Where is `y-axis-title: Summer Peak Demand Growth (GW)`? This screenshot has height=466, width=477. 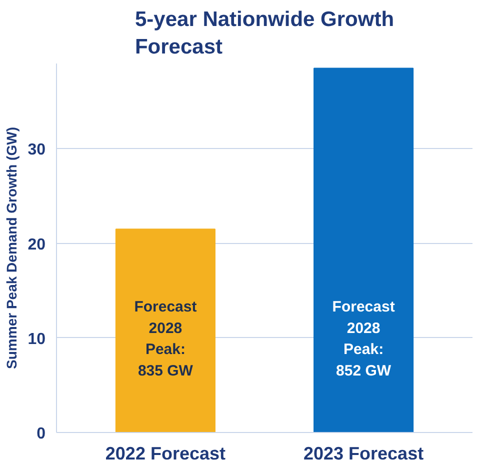
y-axis-title: Summer Peak Demand Growth (GW) is located at coordinates (12, 248).